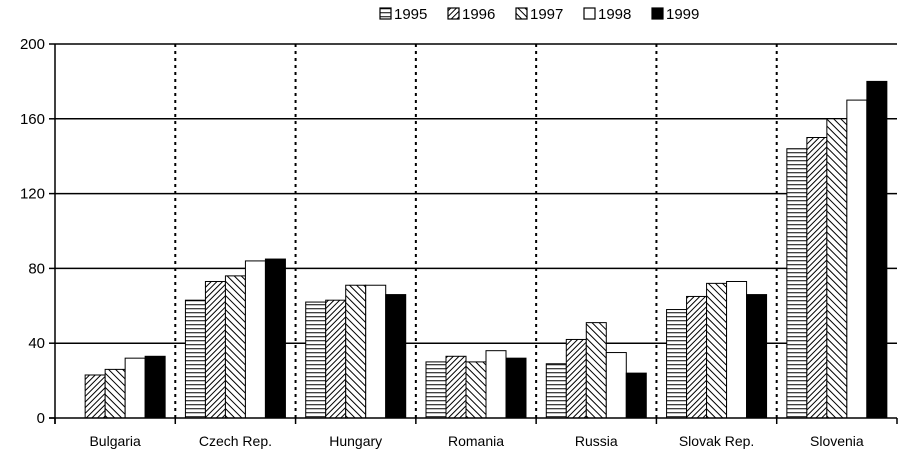 The width and height of the screenshot is (901, 460). I want to click on bar-1996-hungary, so click(336, 359).